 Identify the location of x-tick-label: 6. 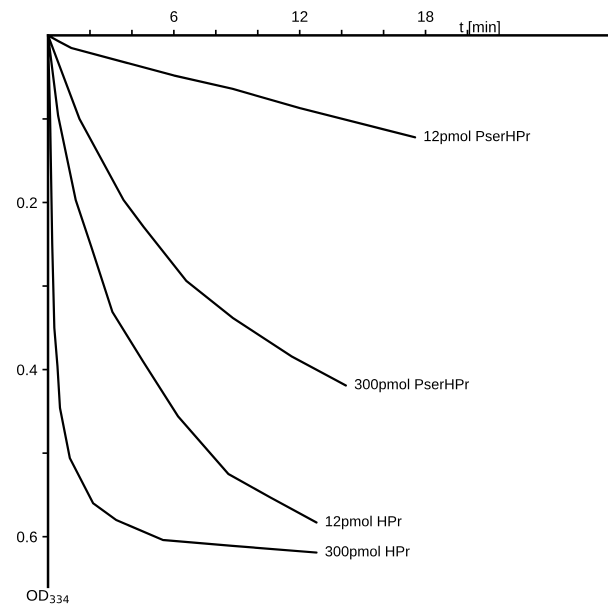
(174, 16).